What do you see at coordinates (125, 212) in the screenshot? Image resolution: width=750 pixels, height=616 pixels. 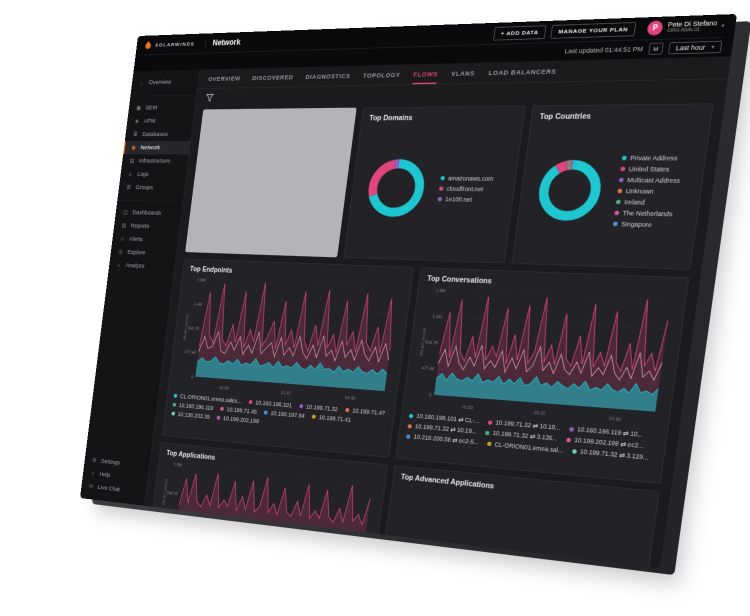 I see `sidebar-item-icon: ◫` at bounding box center [125, 212].